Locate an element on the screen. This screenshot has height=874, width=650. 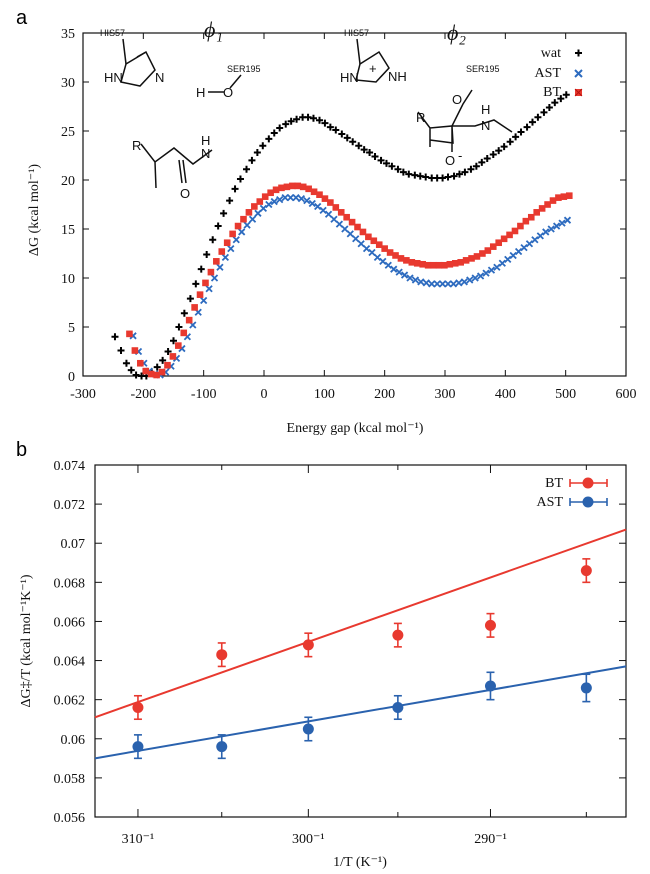
y-tick-label-a: 0 is located at coordinates (71, 377).